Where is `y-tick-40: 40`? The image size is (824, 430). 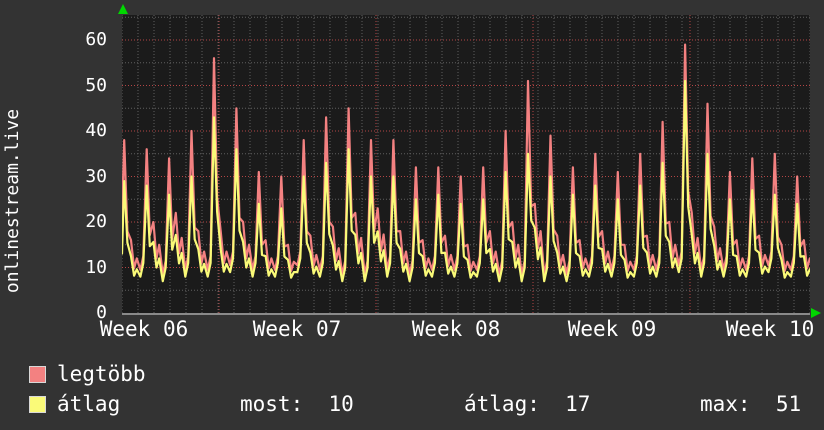 y-tick-40: 40 is located at coordinates (96, 130).